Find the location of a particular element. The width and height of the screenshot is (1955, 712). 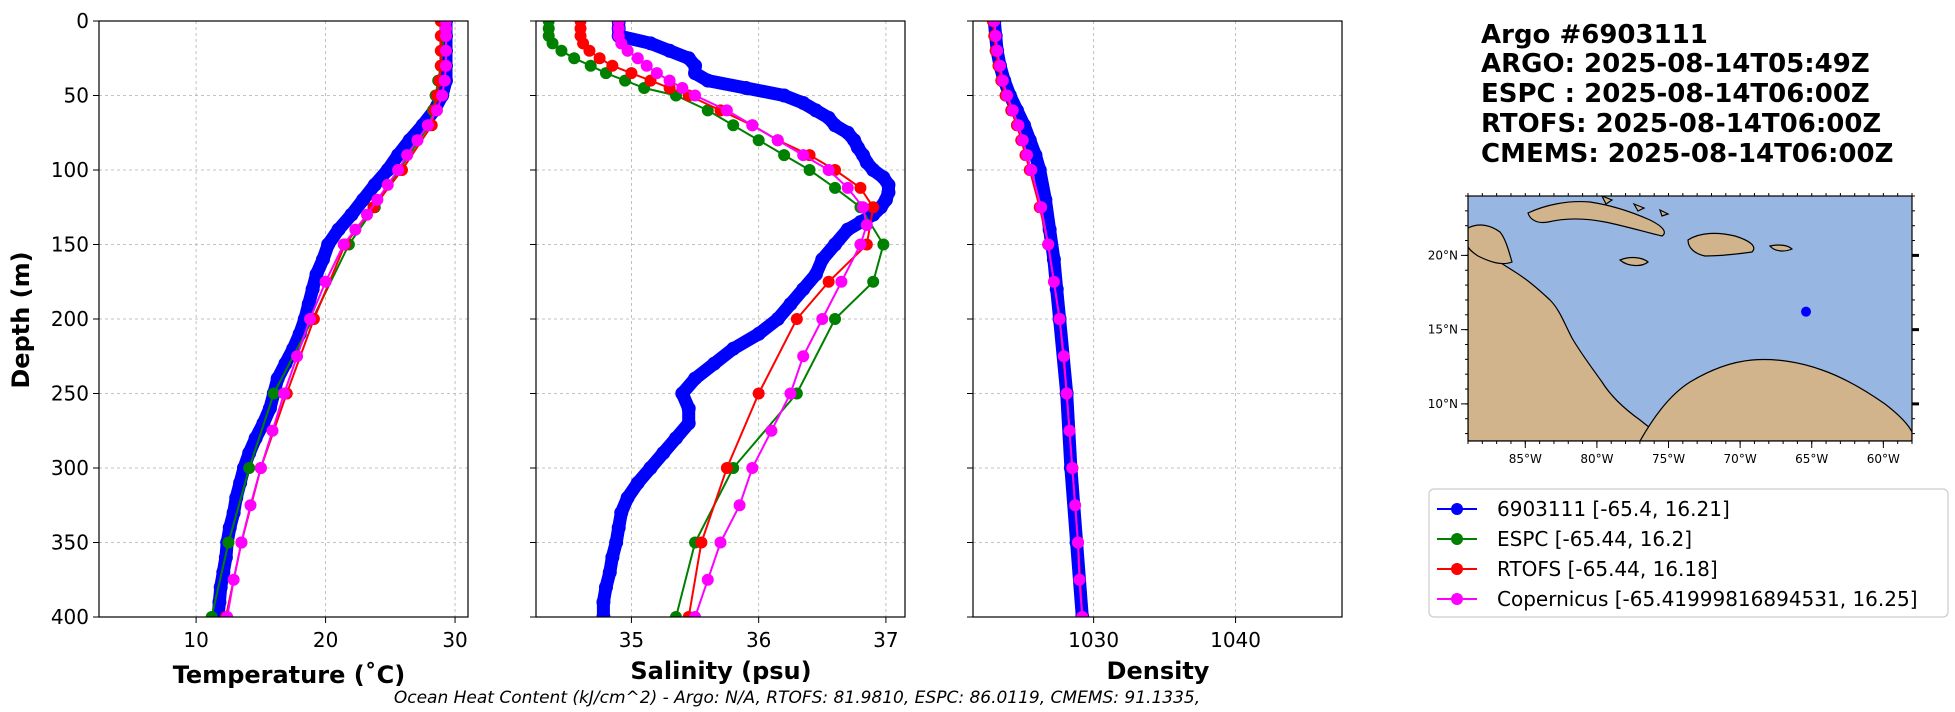

density-series-clip is located at coordinates (1038, 319).